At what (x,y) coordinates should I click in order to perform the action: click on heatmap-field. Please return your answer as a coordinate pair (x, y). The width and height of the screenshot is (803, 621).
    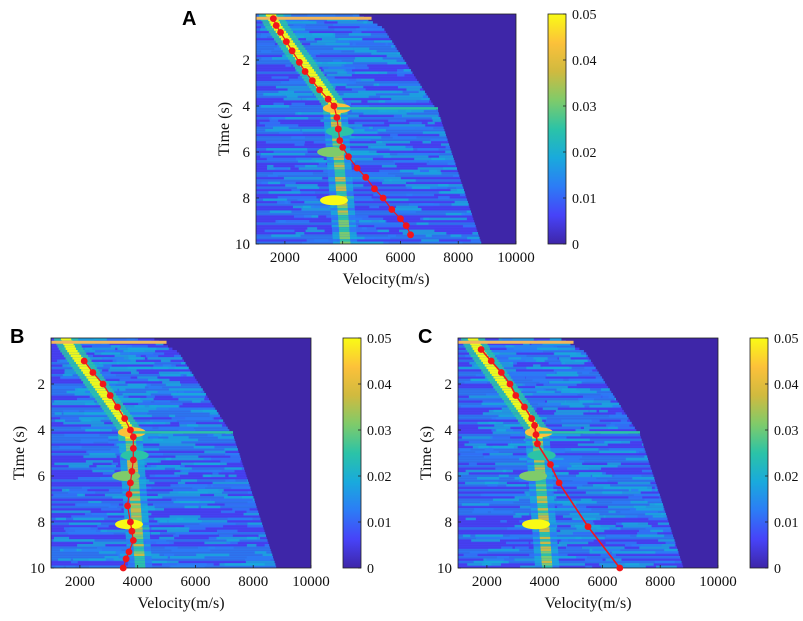
    Looking at the image, I should click on (164, 453).